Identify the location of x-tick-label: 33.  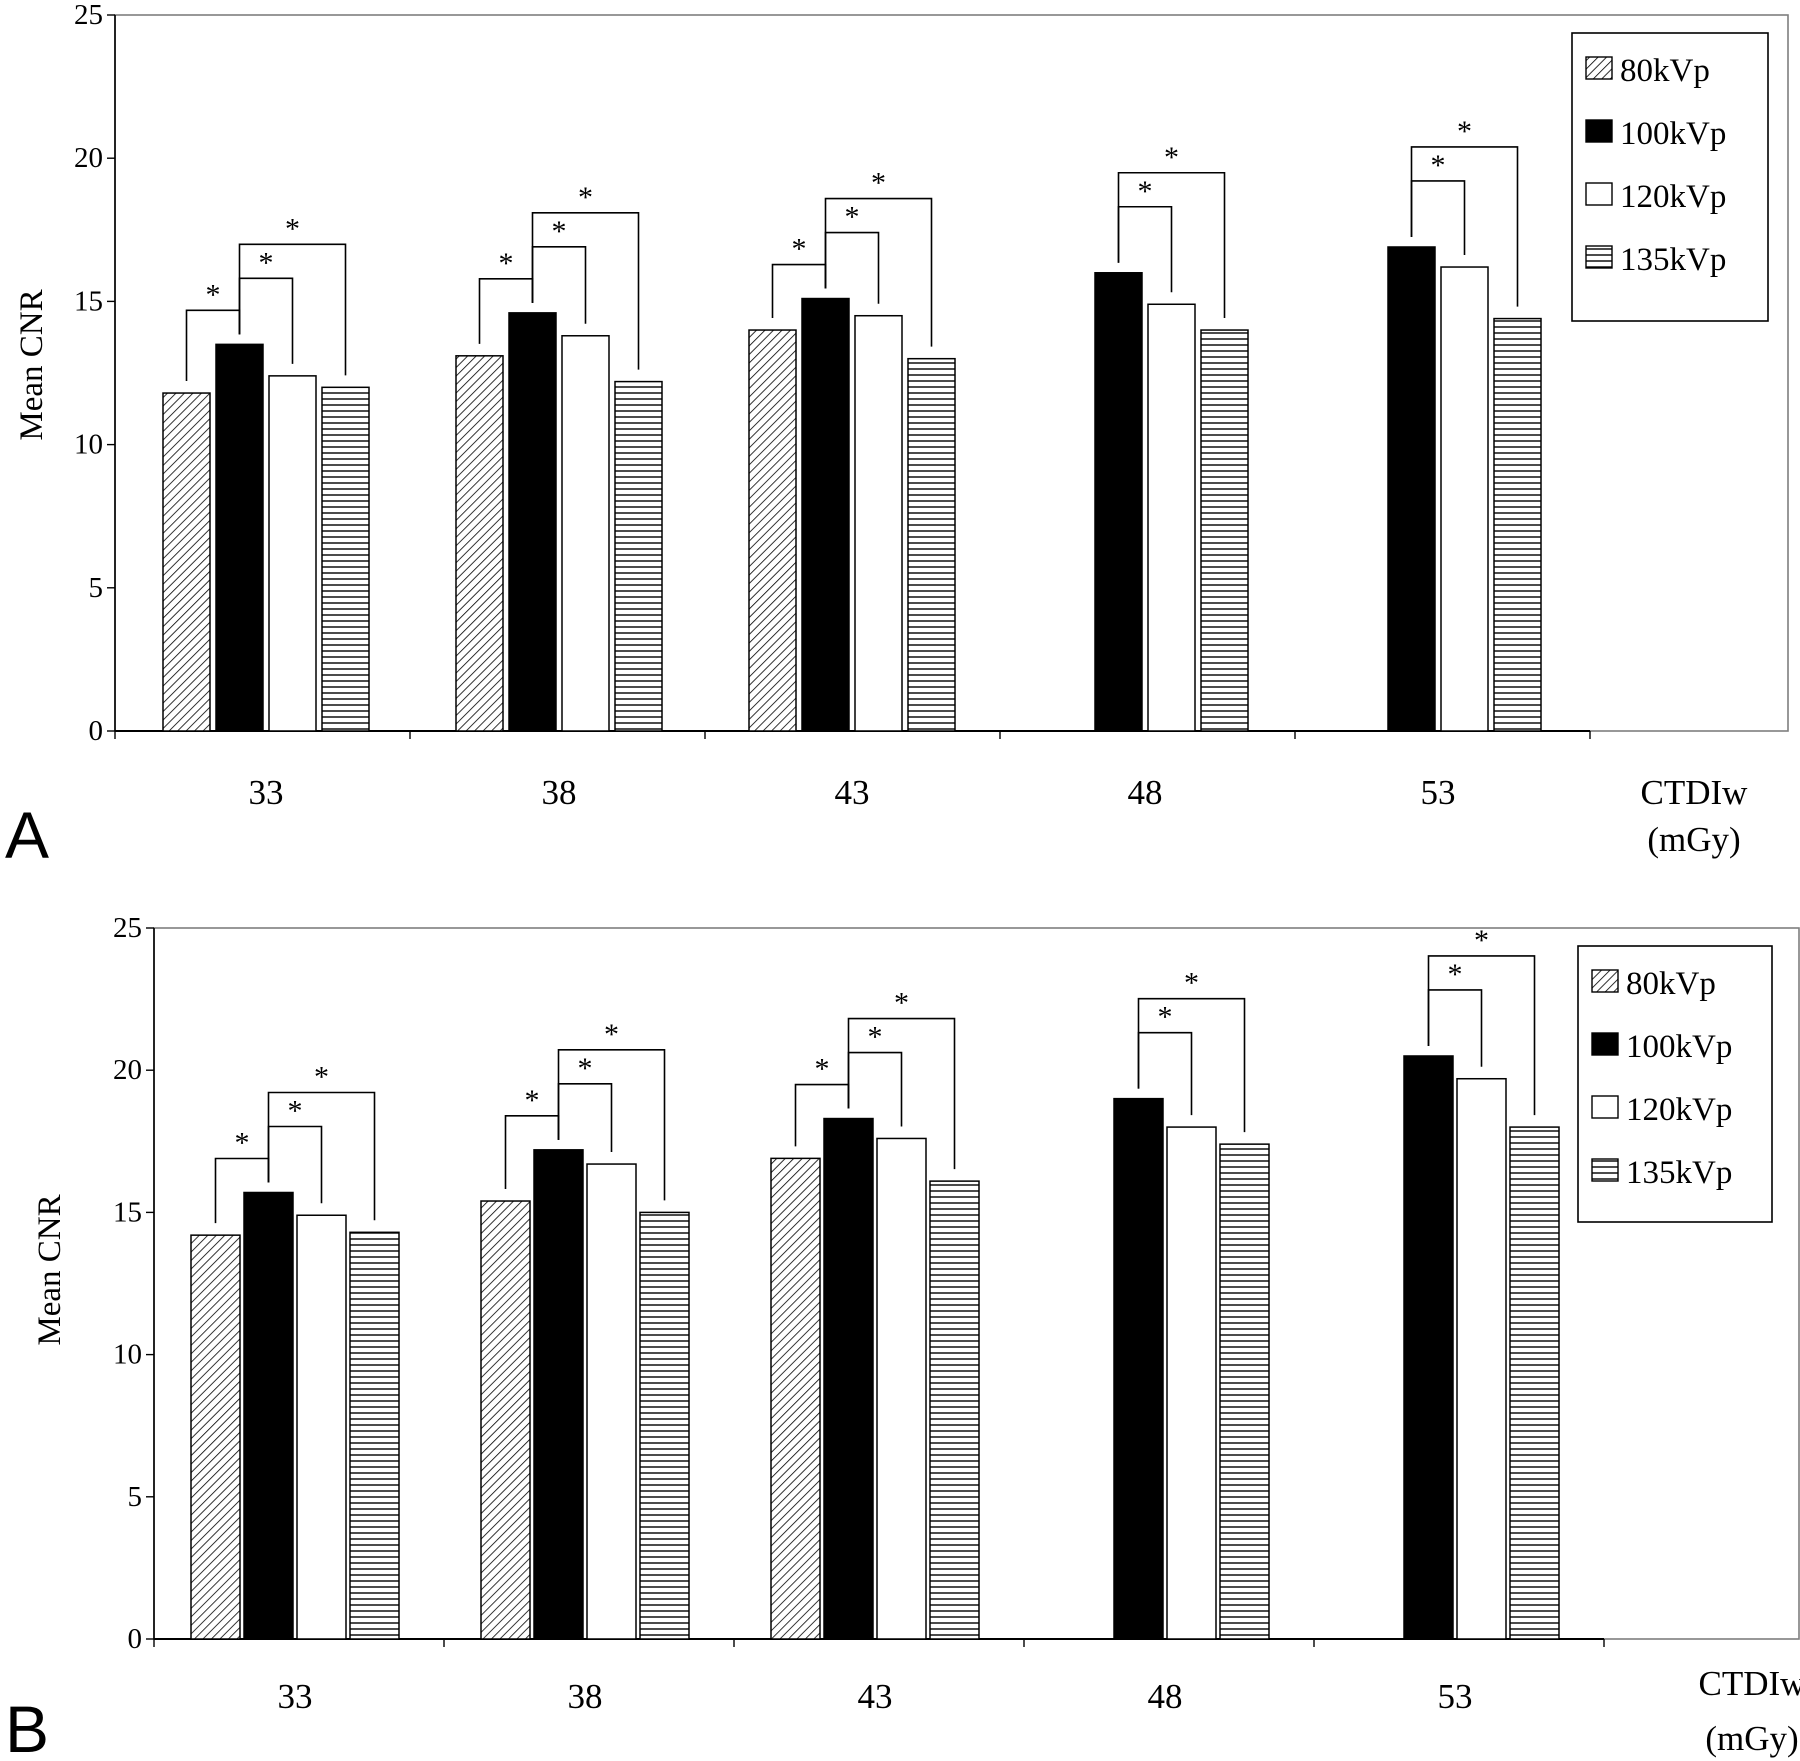
(295, 1696).